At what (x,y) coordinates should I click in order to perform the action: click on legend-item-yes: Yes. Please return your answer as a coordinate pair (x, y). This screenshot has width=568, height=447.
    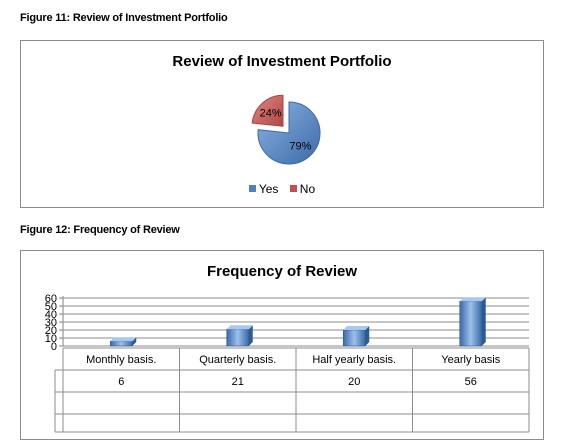
    Looking at the image, I should click on (263, 189).